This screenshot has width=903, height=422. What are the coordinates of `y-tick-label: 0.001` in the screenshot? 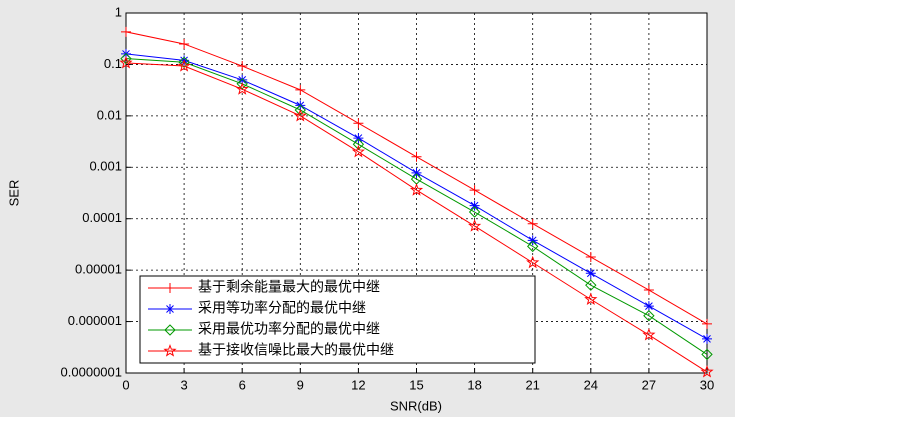 It's located at (105, 166).